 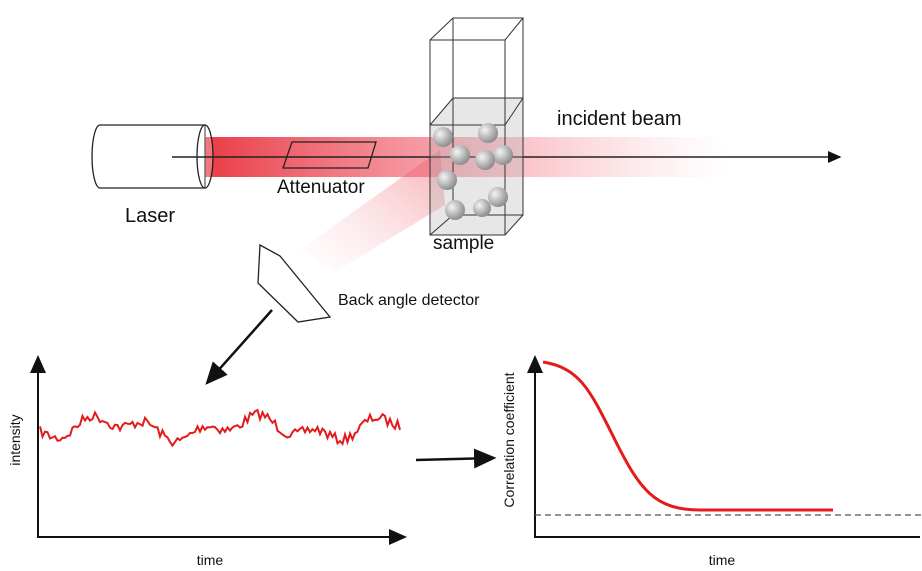 What do you see at coordinates (409, 300) in the screenshot?
I see `label: Back angle detector` at bounding box center [409, 300].